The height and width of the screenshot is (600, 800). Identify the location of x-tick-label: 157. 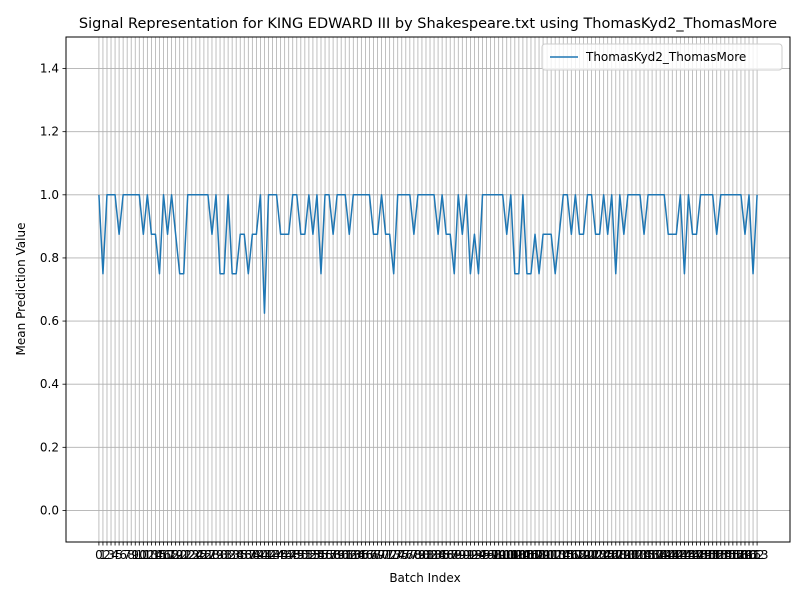
(732, 555).